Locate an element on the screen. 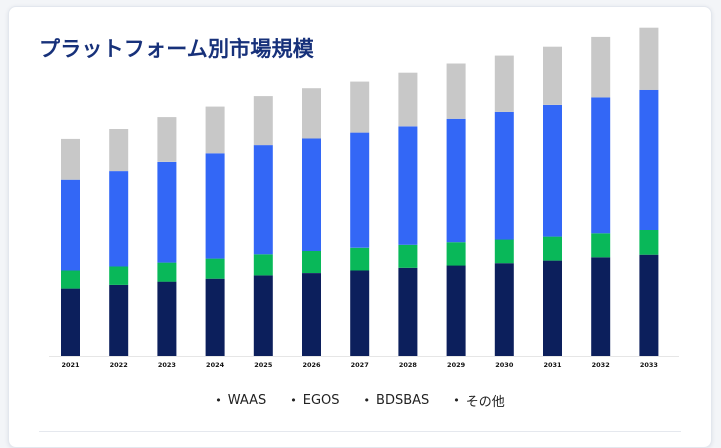  x-tick-label: 2029 is located at coordinates (456, 365).